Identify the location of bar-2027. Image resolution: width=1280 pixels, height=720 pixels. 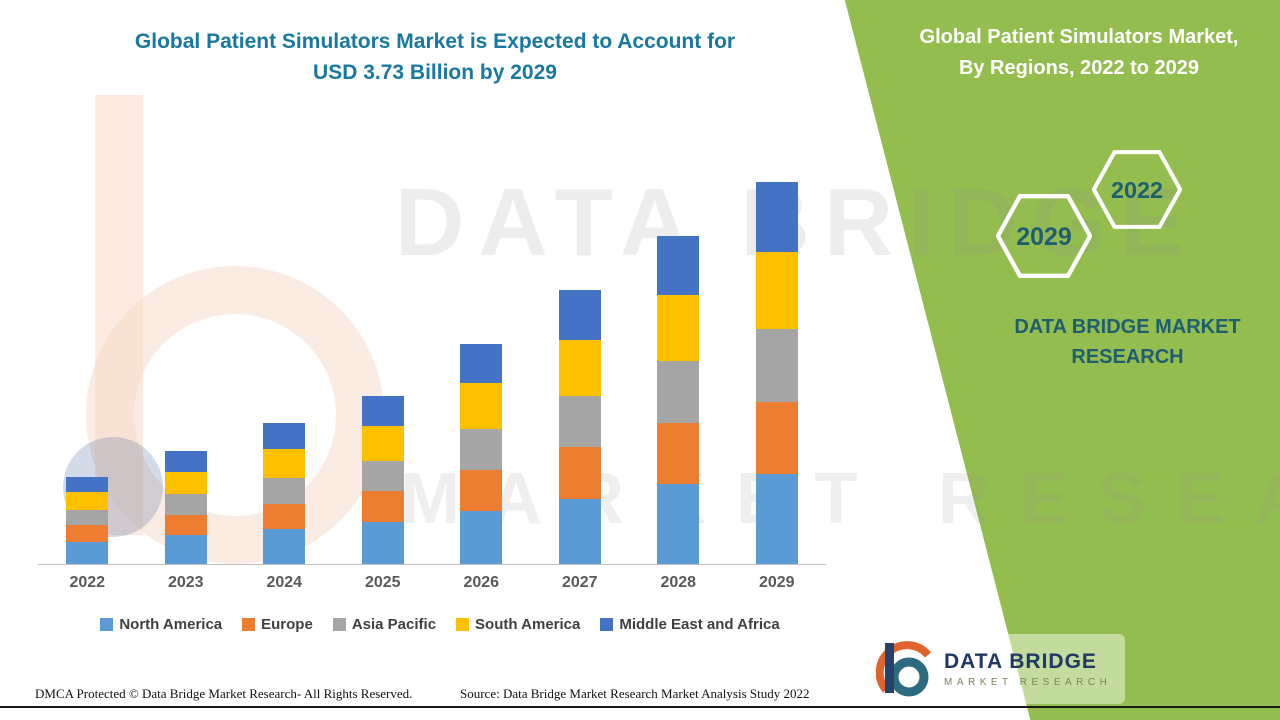
(579, 426).